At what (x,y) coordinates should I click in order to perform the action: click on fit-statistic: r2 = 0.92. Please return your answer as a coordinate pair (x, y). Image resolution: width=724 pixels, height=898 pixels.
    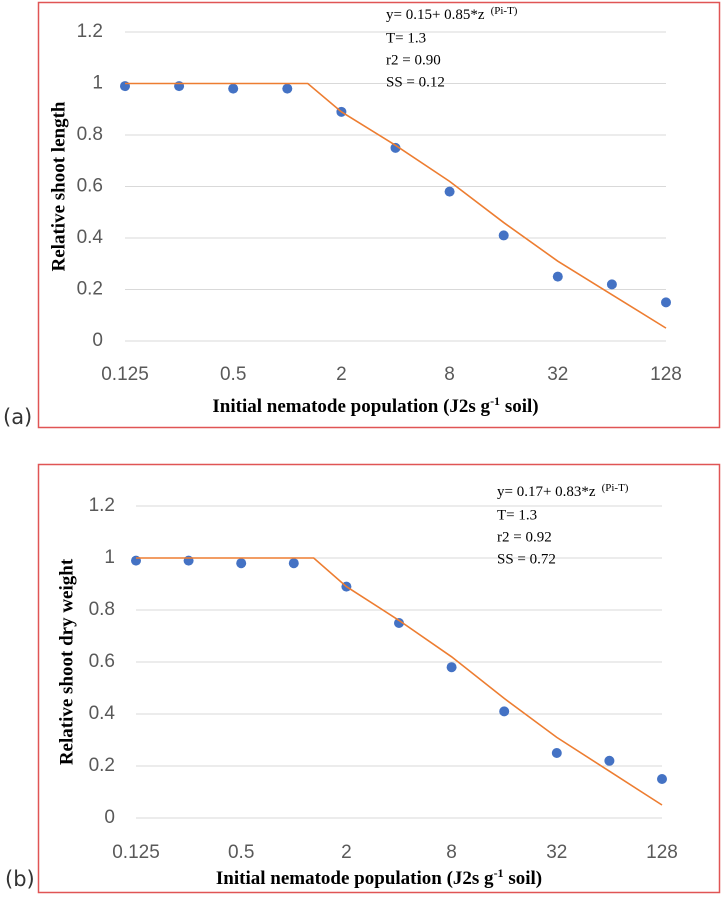
    Looking at the image, I should click on (524, 537).